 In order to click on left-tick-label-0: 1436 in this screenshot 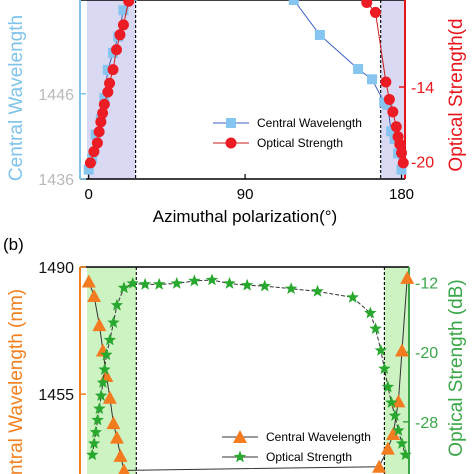, I will do `click(56, 180)`.